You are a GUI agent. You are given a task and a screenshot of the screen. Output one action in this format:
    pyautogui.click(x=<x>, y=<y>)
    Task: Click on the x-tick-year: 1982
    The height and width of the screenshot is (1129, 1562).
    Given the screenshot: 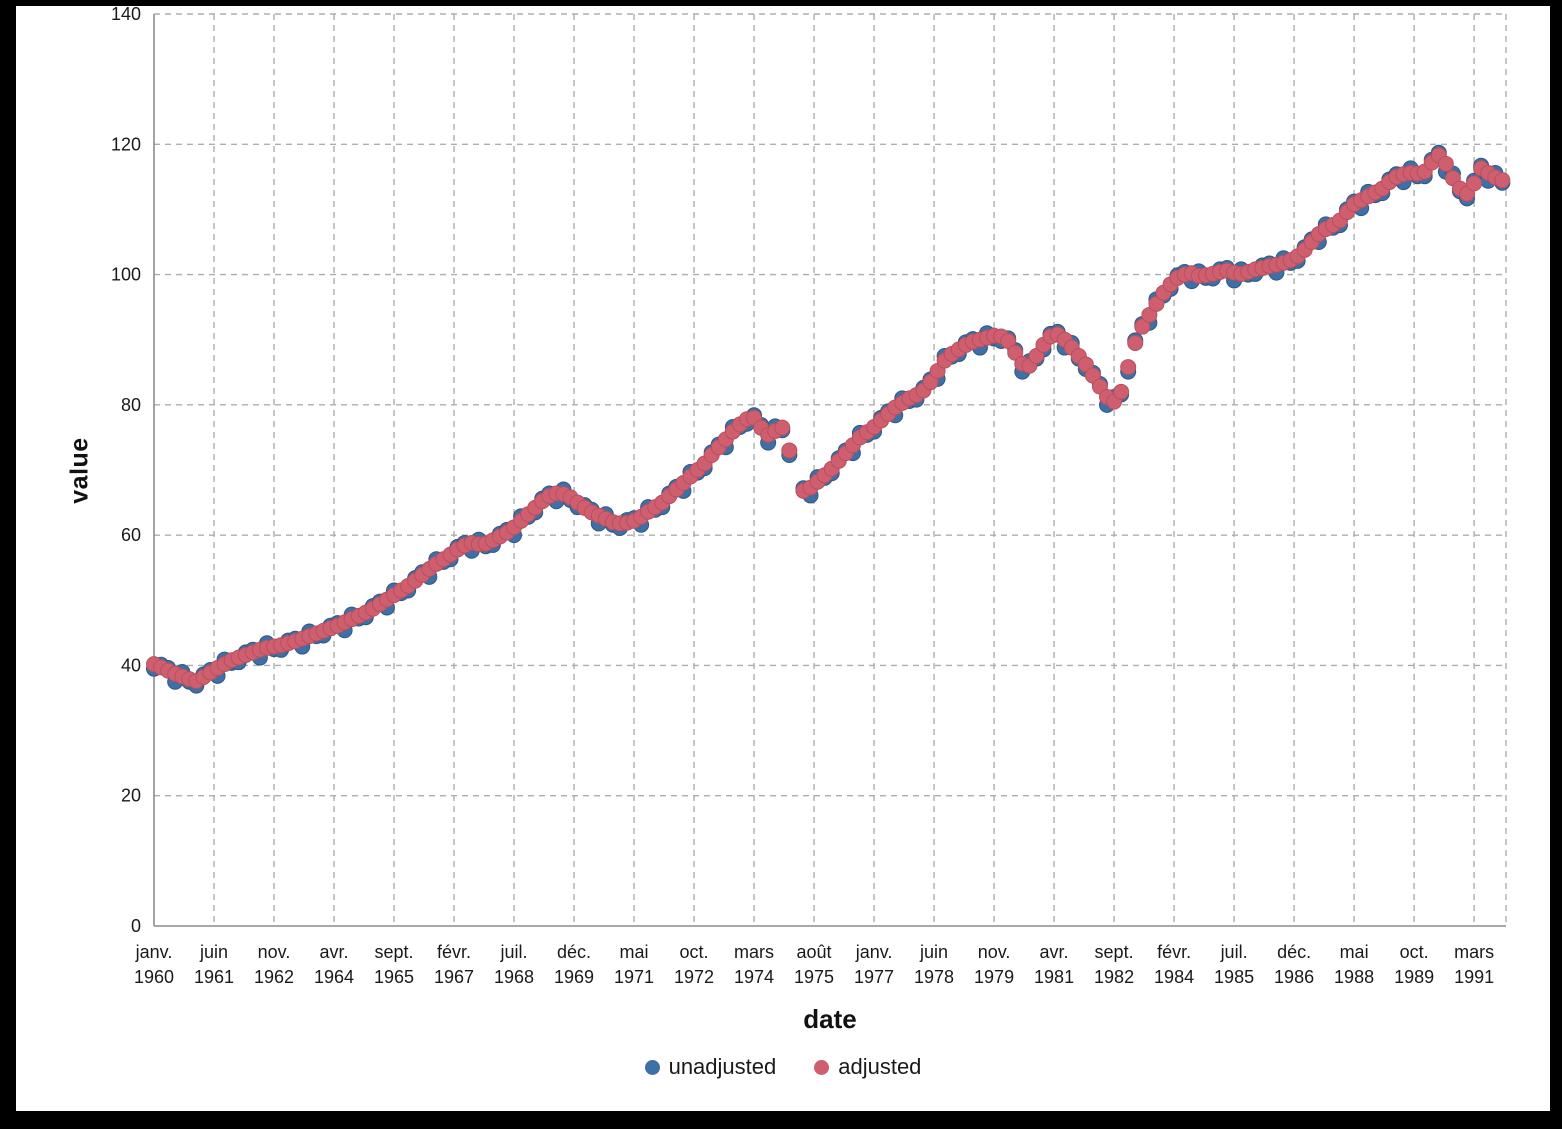 What is the action you would take?
    pyautogui.click(x=1114, y=977)
    